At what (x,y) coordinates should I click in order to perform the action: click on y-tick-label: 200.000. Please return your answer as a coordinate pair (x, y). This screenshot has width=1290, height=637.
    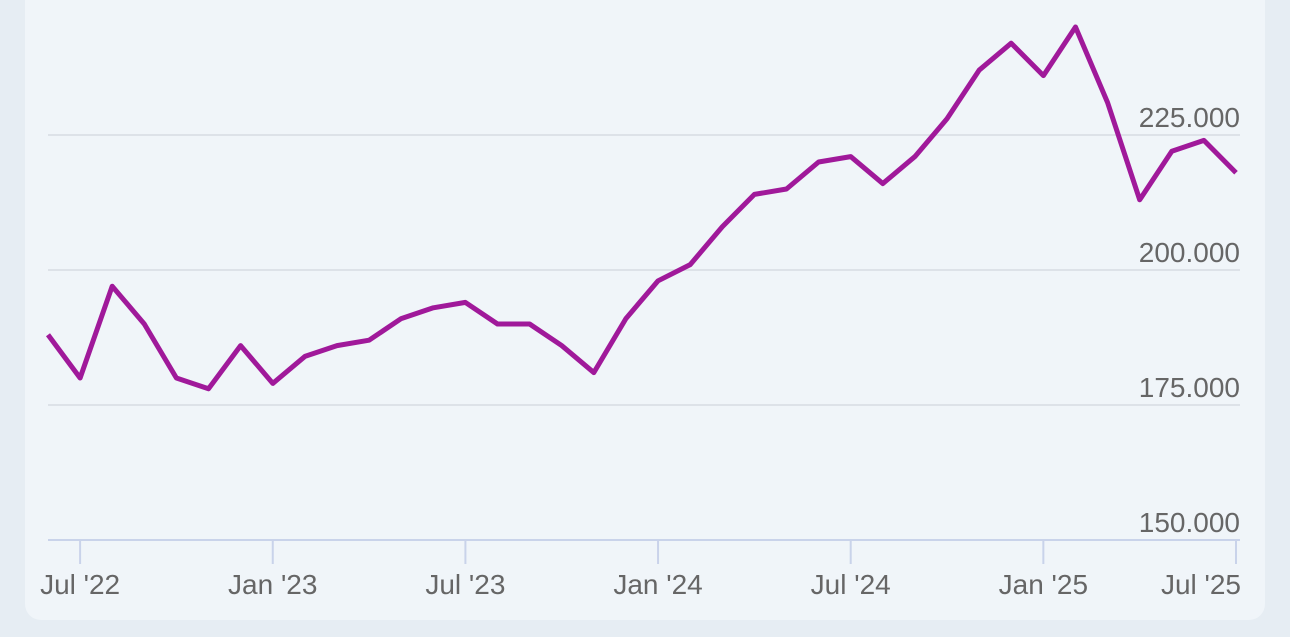
    Looking at the image, I should click on (1189, 252).